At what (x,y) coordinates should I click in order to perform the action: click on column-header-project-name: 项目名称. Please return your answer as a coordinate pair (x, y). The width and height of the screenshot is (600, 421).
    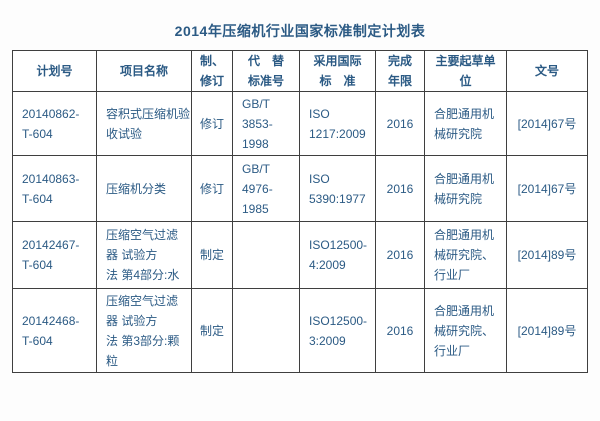
    Looking at the image, I should click on (144, 71).